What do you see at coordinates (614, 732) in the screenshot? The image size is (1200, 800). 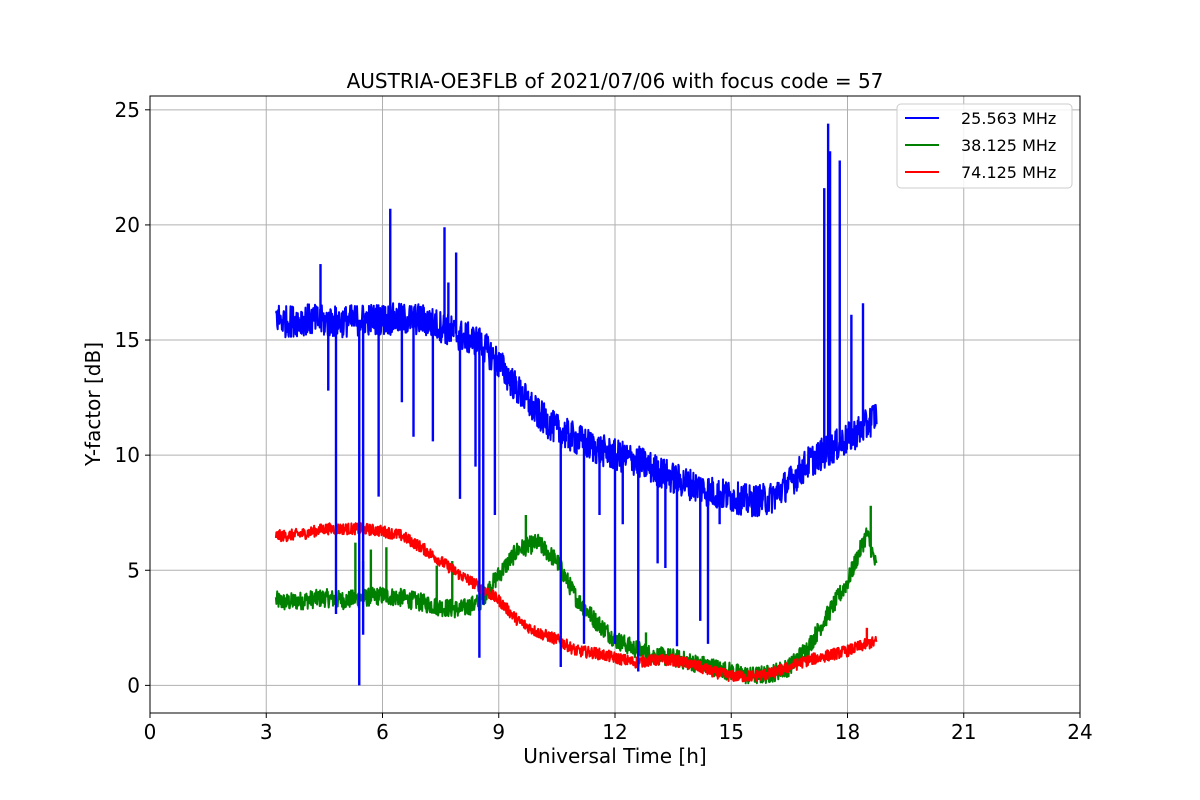 I see `x-tick-label: 12` at bounding box center [614, 732].